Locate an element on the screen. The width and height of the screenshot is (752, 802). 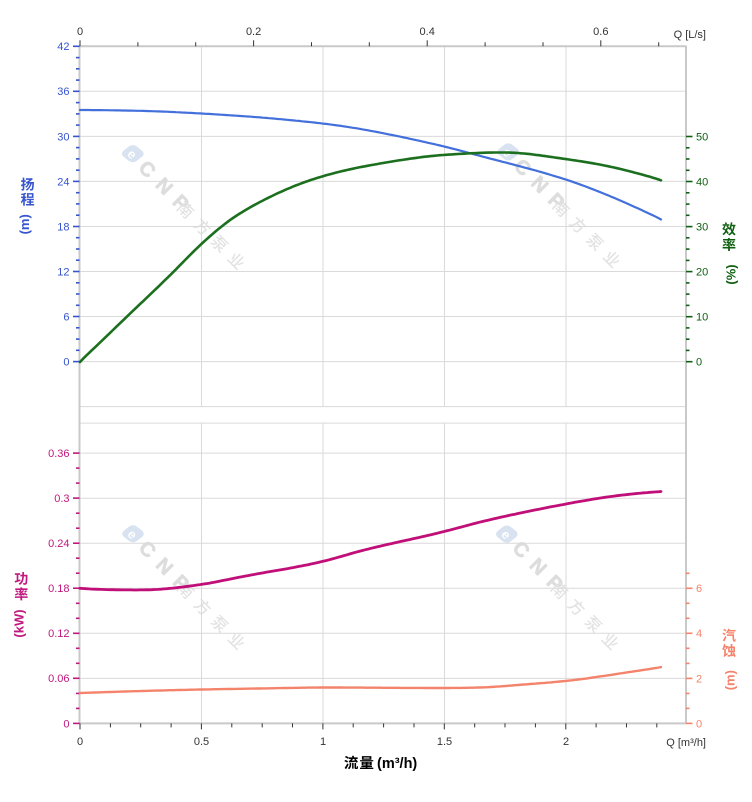
svg-text: 20 is located at coordinates (702, 273).